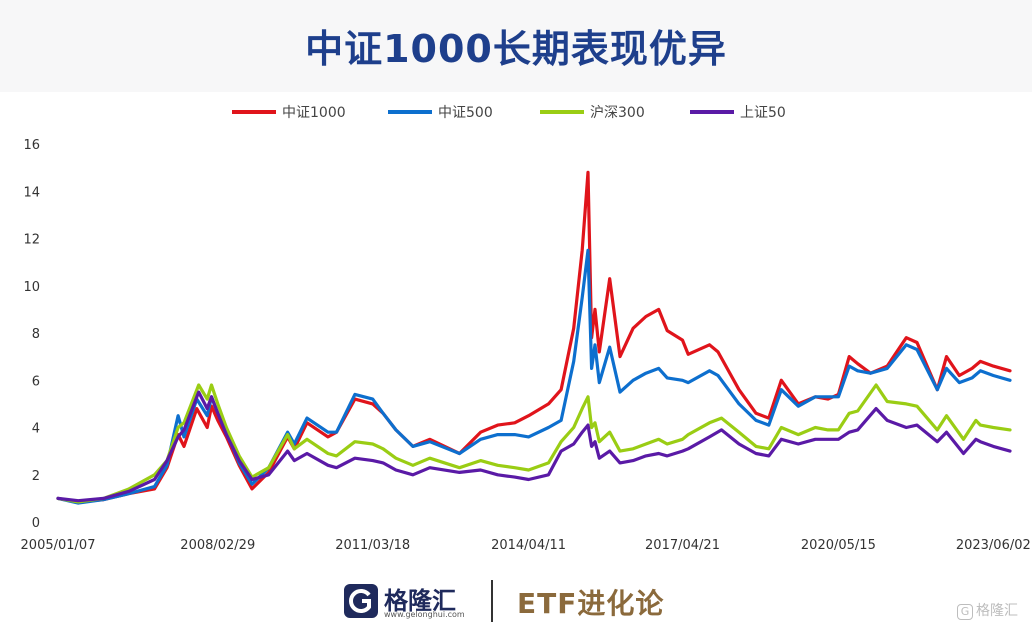 The image size is (1032, 630). Describe the element at coordinates (492, 601) in the screenshot. I see `footer-divider` at that location.